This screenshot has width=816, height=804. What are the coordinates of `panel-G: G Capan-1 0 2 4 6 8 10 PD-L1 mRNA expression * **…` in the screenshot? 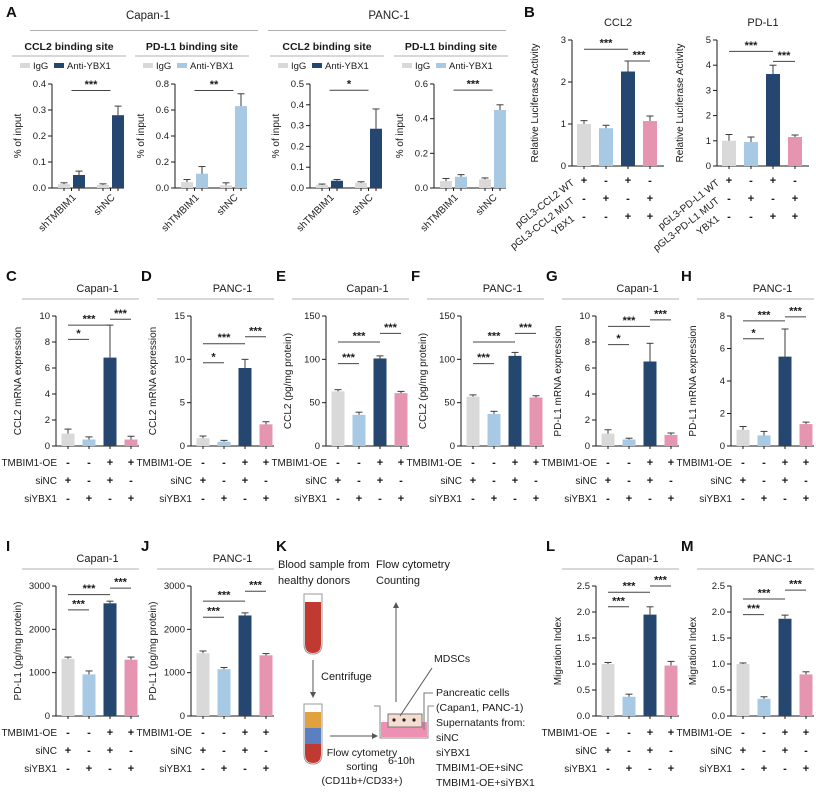 It's located at (611, 400).